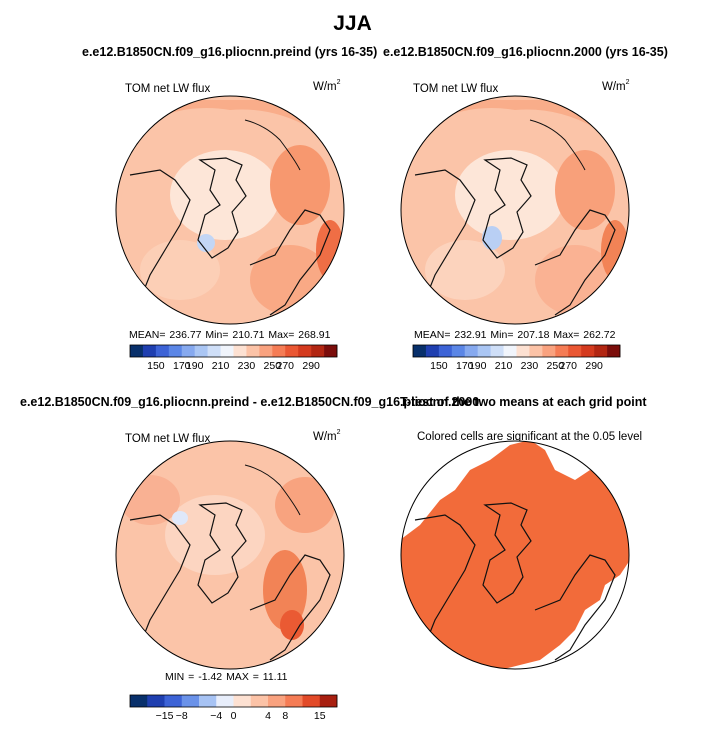  What do you see at coordinates (292, 625) in the screenshot?
I see `map-diff-region-hotspot` at bounding box center [292, 625].